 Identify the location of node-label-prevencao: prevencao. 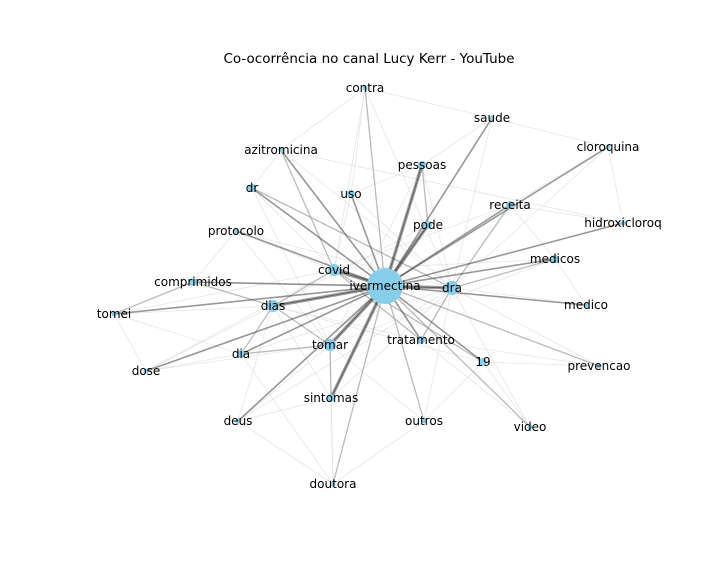
(598, 366).